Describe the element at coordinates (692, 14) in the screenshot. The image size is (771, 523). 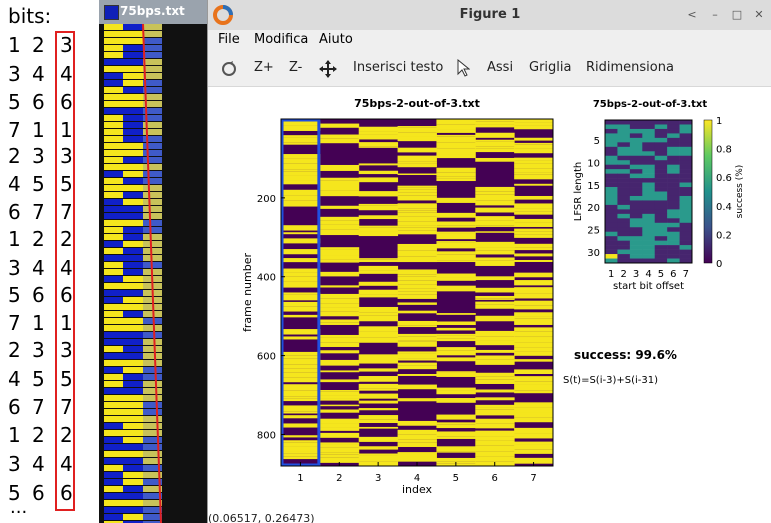
I see `back-button: <` at that location.